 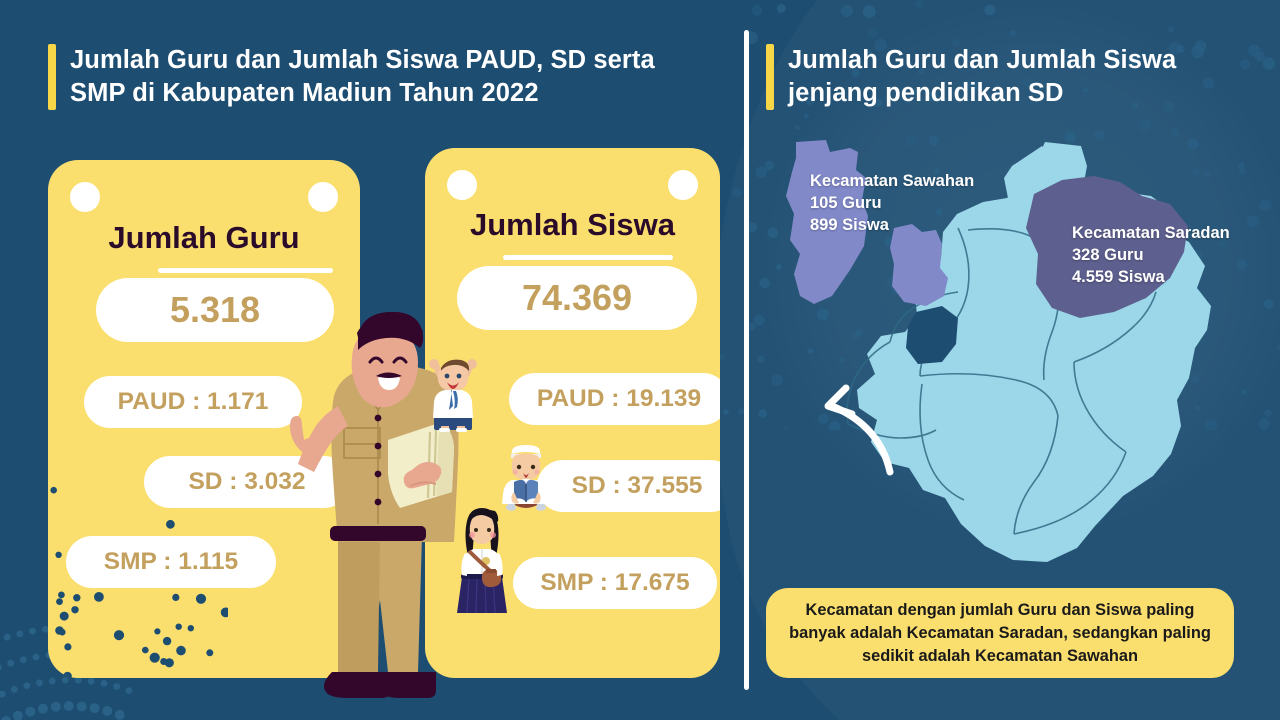 I want to click on map-sawahan-inset, so click(x=827, y=222).